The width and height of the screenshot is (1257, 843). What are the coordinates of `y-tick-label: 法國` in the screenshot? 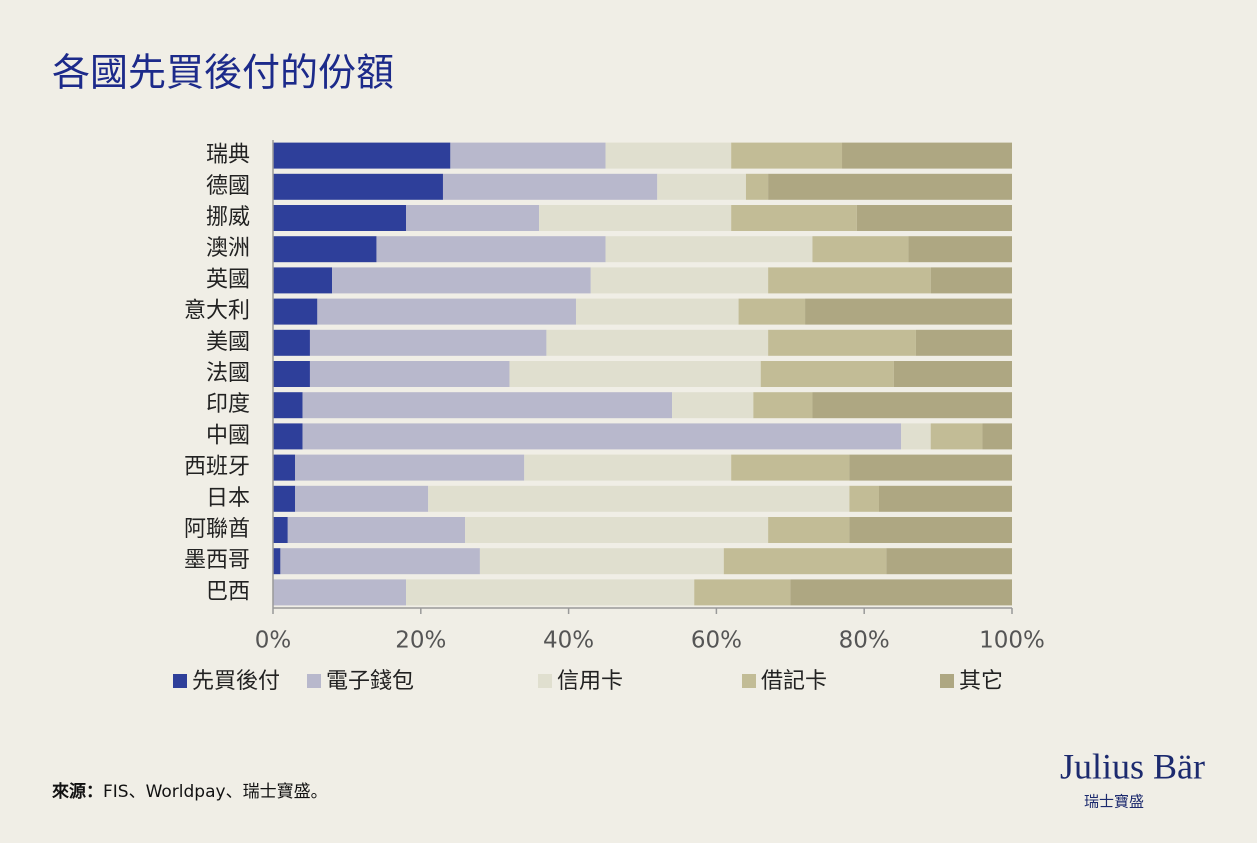 It's located at (228, 373).